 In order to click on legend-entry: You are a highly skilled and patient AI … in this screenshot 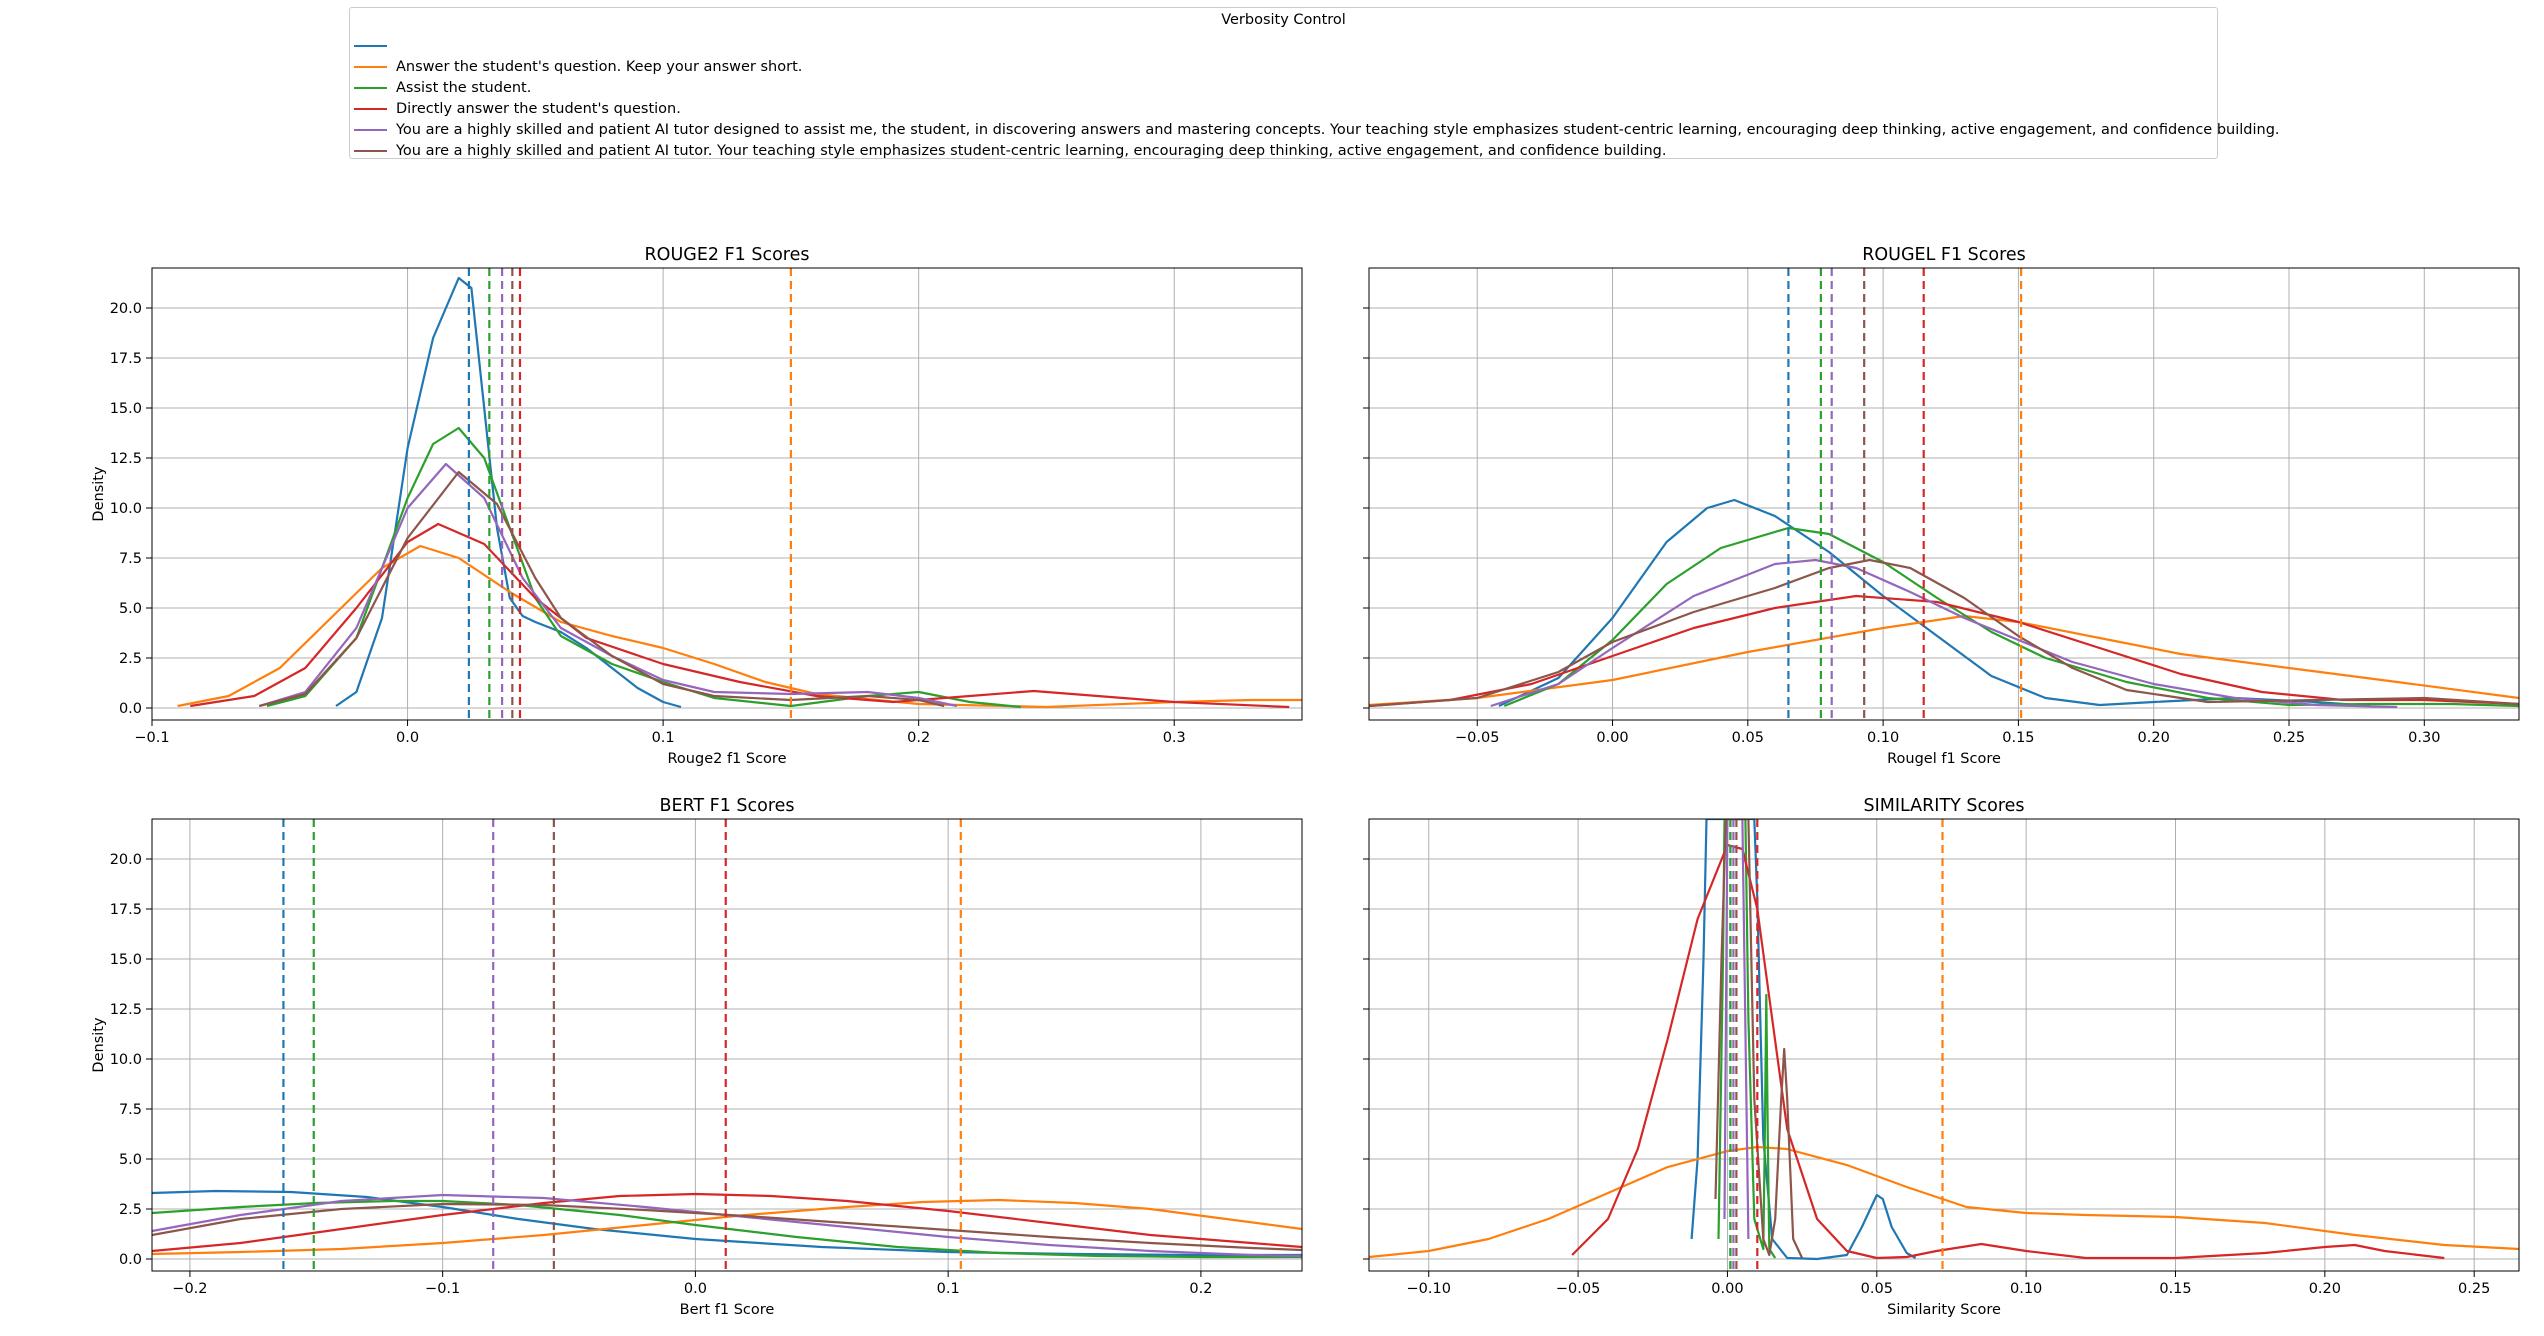, I will do `click(1010, 151)`.